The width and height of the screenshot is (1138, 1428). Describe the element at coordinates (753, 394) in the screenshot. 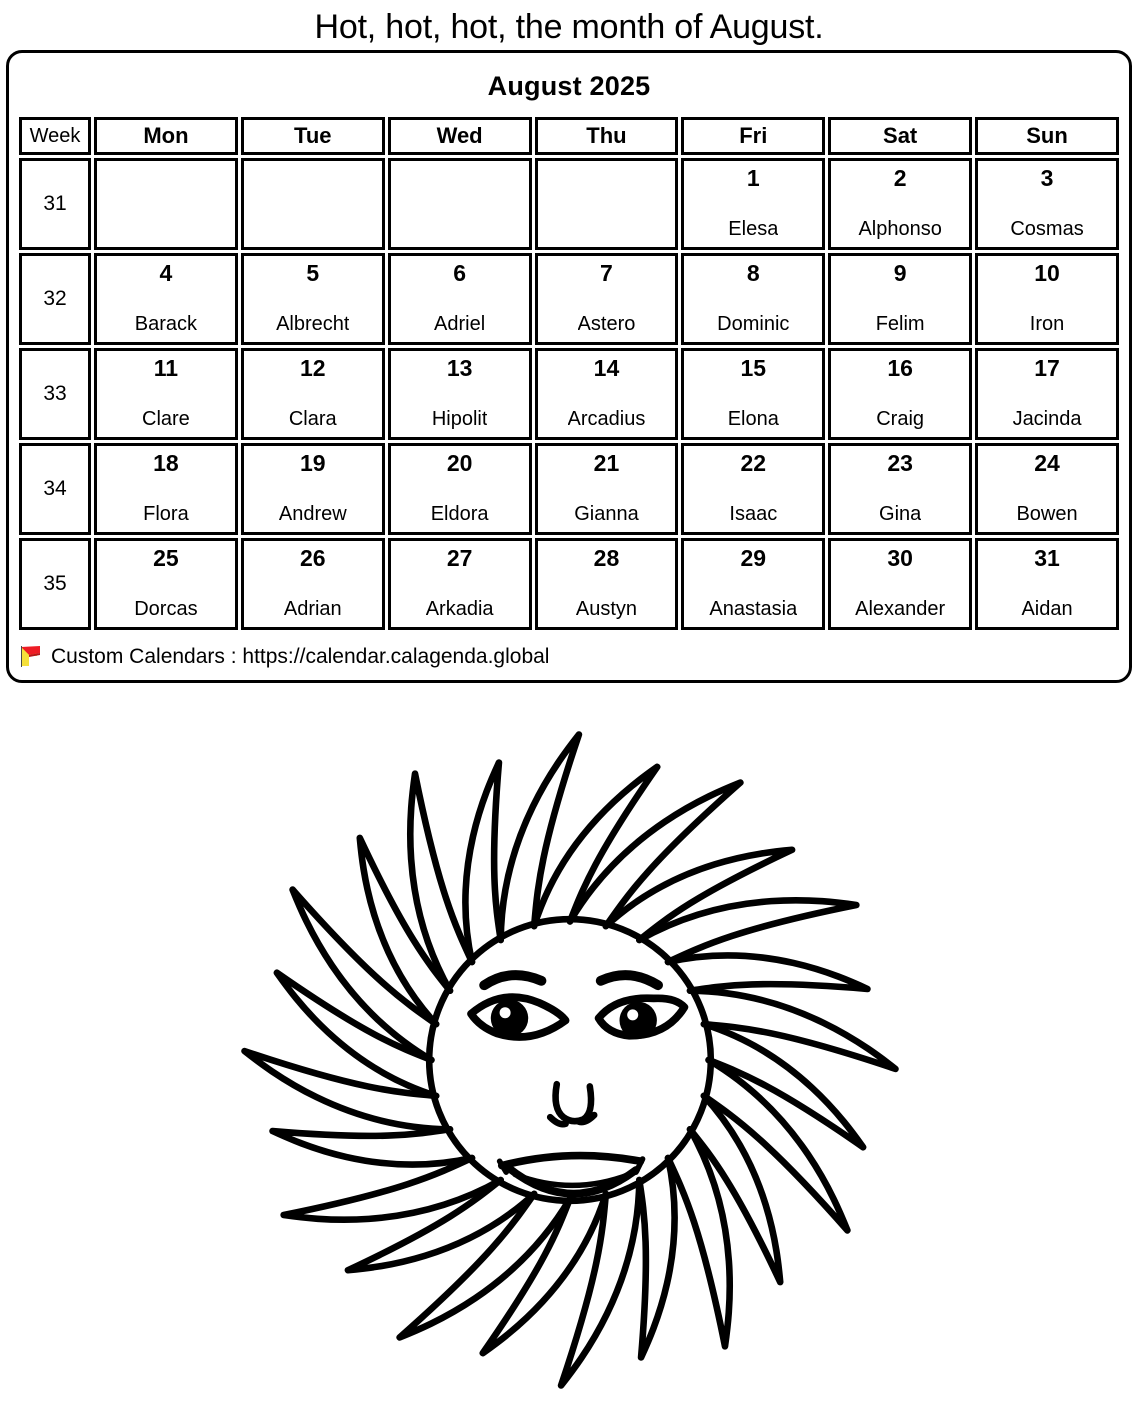

I see `day-cell: 15 Elona` at that location.